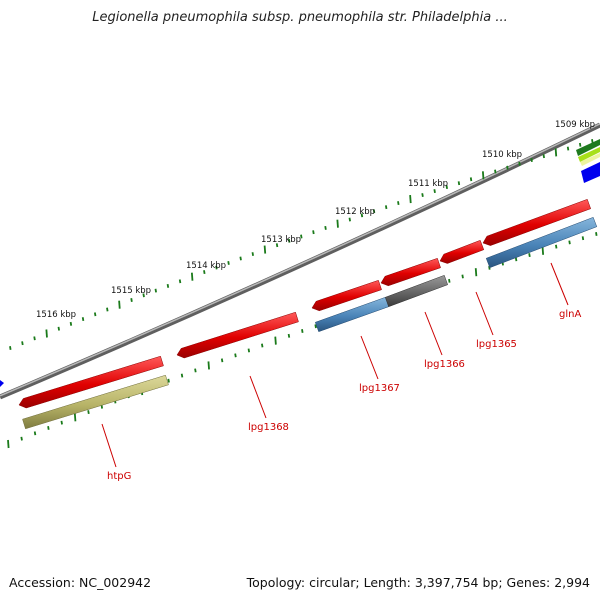  What do you see at coordinates (80, 582) in the screenshot?
I see `accession-text: Accession: NC_002942` at bounding box center [80, 582].